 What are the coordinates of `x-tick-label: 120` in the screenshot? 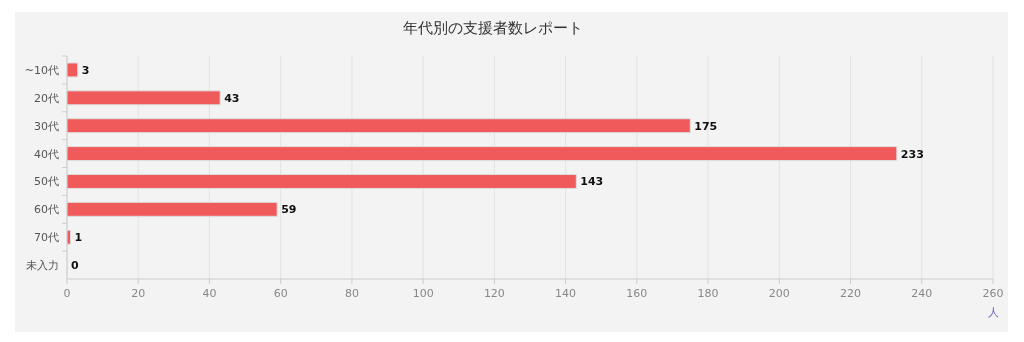 It's located at (494, 293).